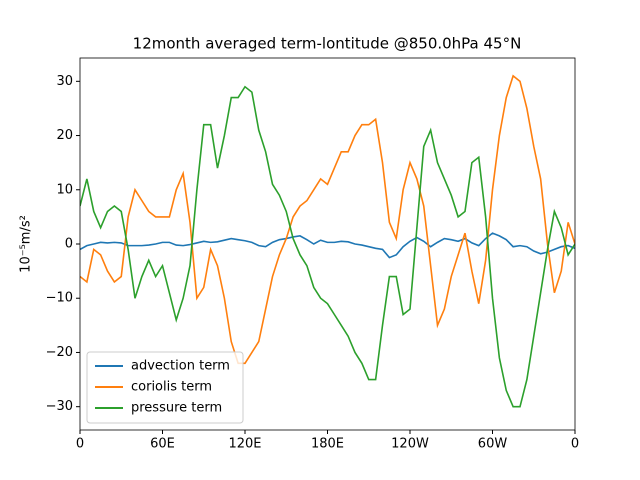 This screenshot has width=640, height=480. What do you see at coordinates (244, 444) in the screenshot?
I see `x-tick-label: 120E` at bounding box center [244, 444].